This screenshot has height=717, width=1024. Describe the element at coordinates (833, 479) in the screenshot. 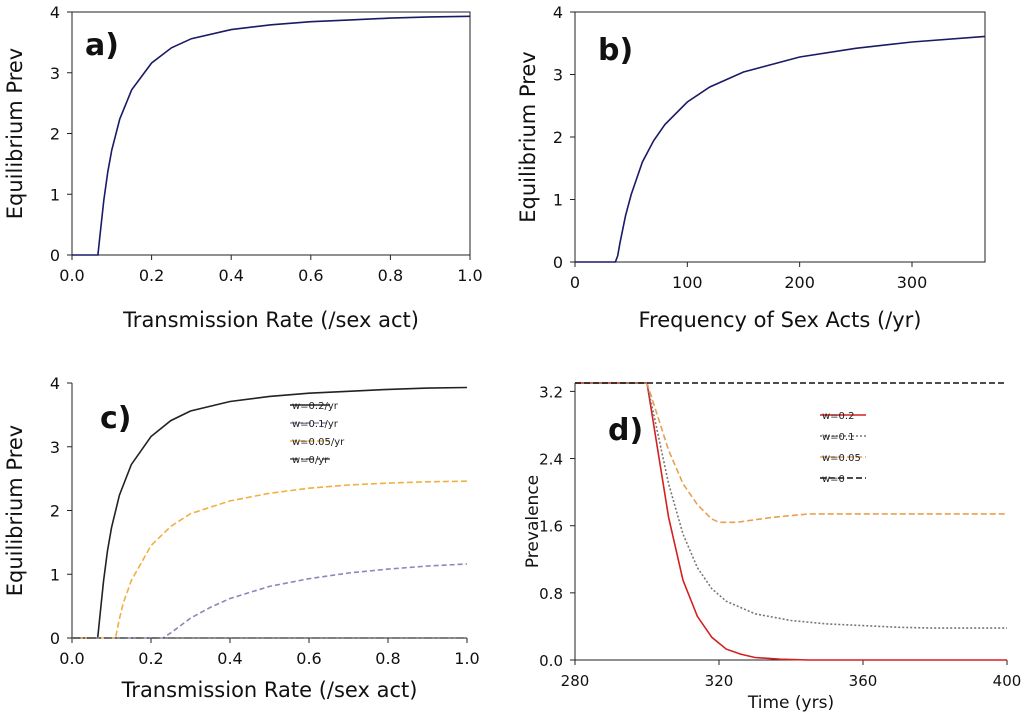

I see `legend-label: w=0` at that location.